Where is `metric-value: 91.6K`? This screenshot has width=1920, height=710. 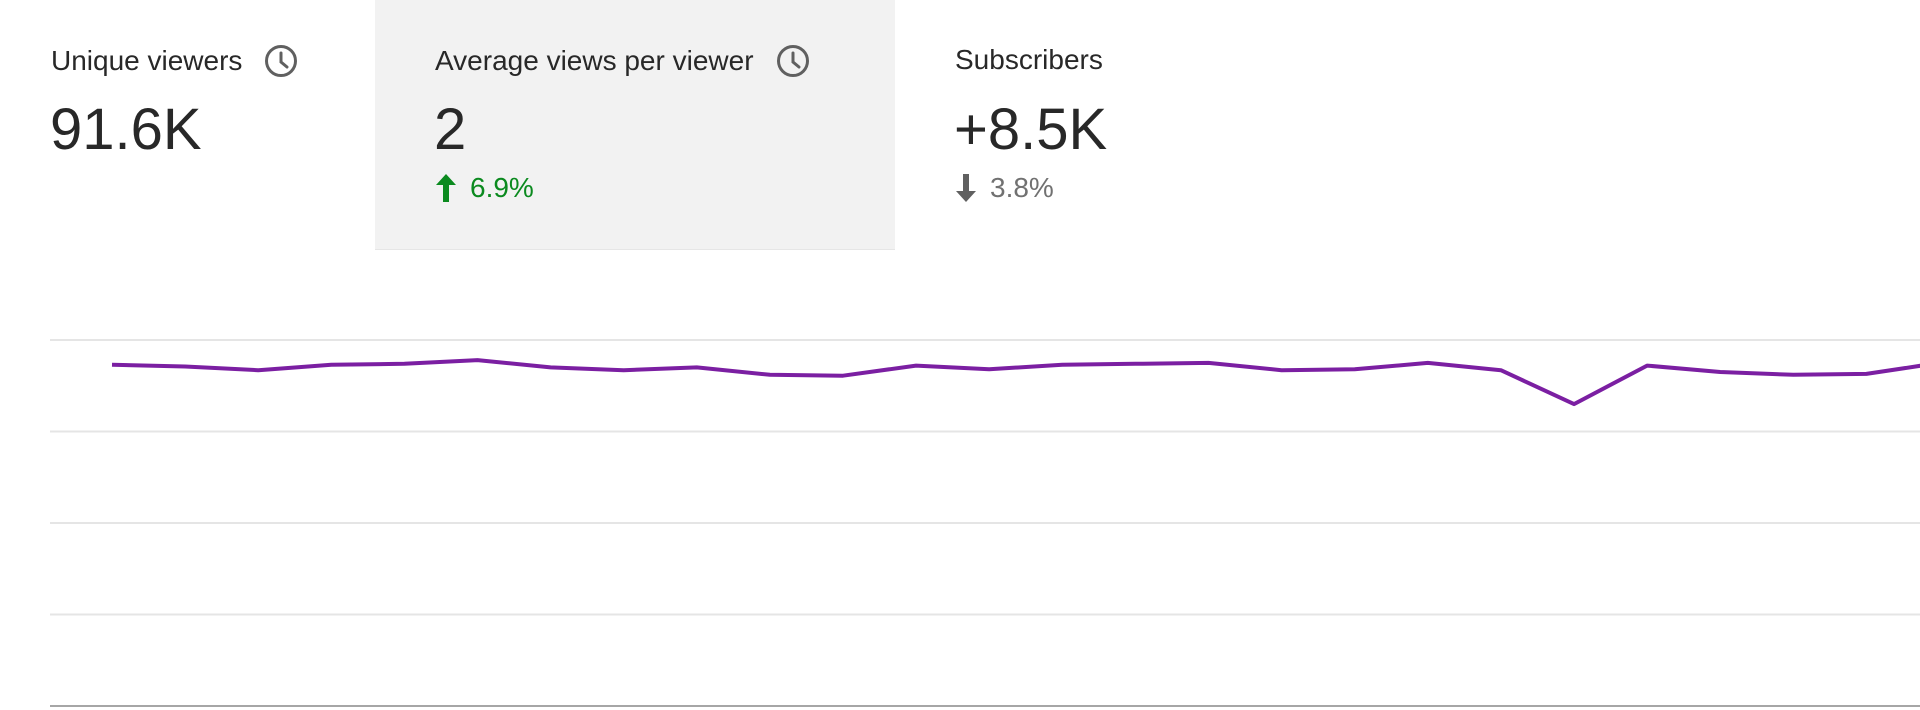
metric-value: 91.6K is located at coordinates (126, 129).